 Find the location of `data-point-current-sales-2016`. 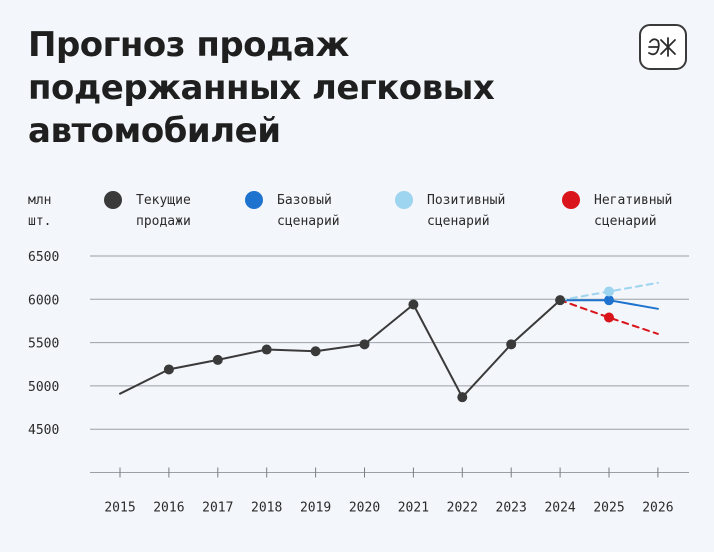

data-point-current-sales-2016 is located at coordinates (168, 369).